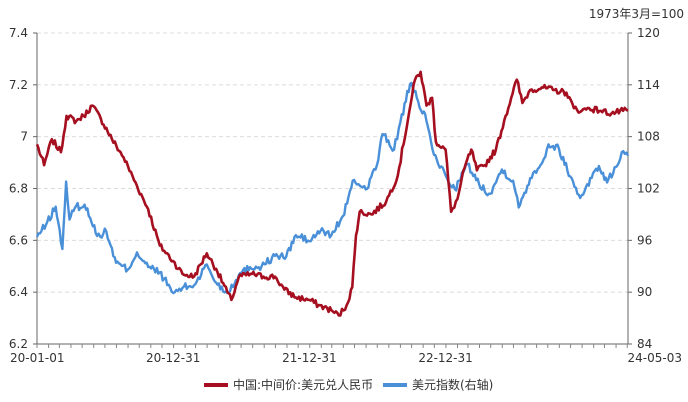 Image resolution: width=688 pixels, height=402 pixels. What do you see at coordinates (452, 384) in the screenshot?
I see `legend-label: 美元指数(右轴)` at bounding box center [452, 384].